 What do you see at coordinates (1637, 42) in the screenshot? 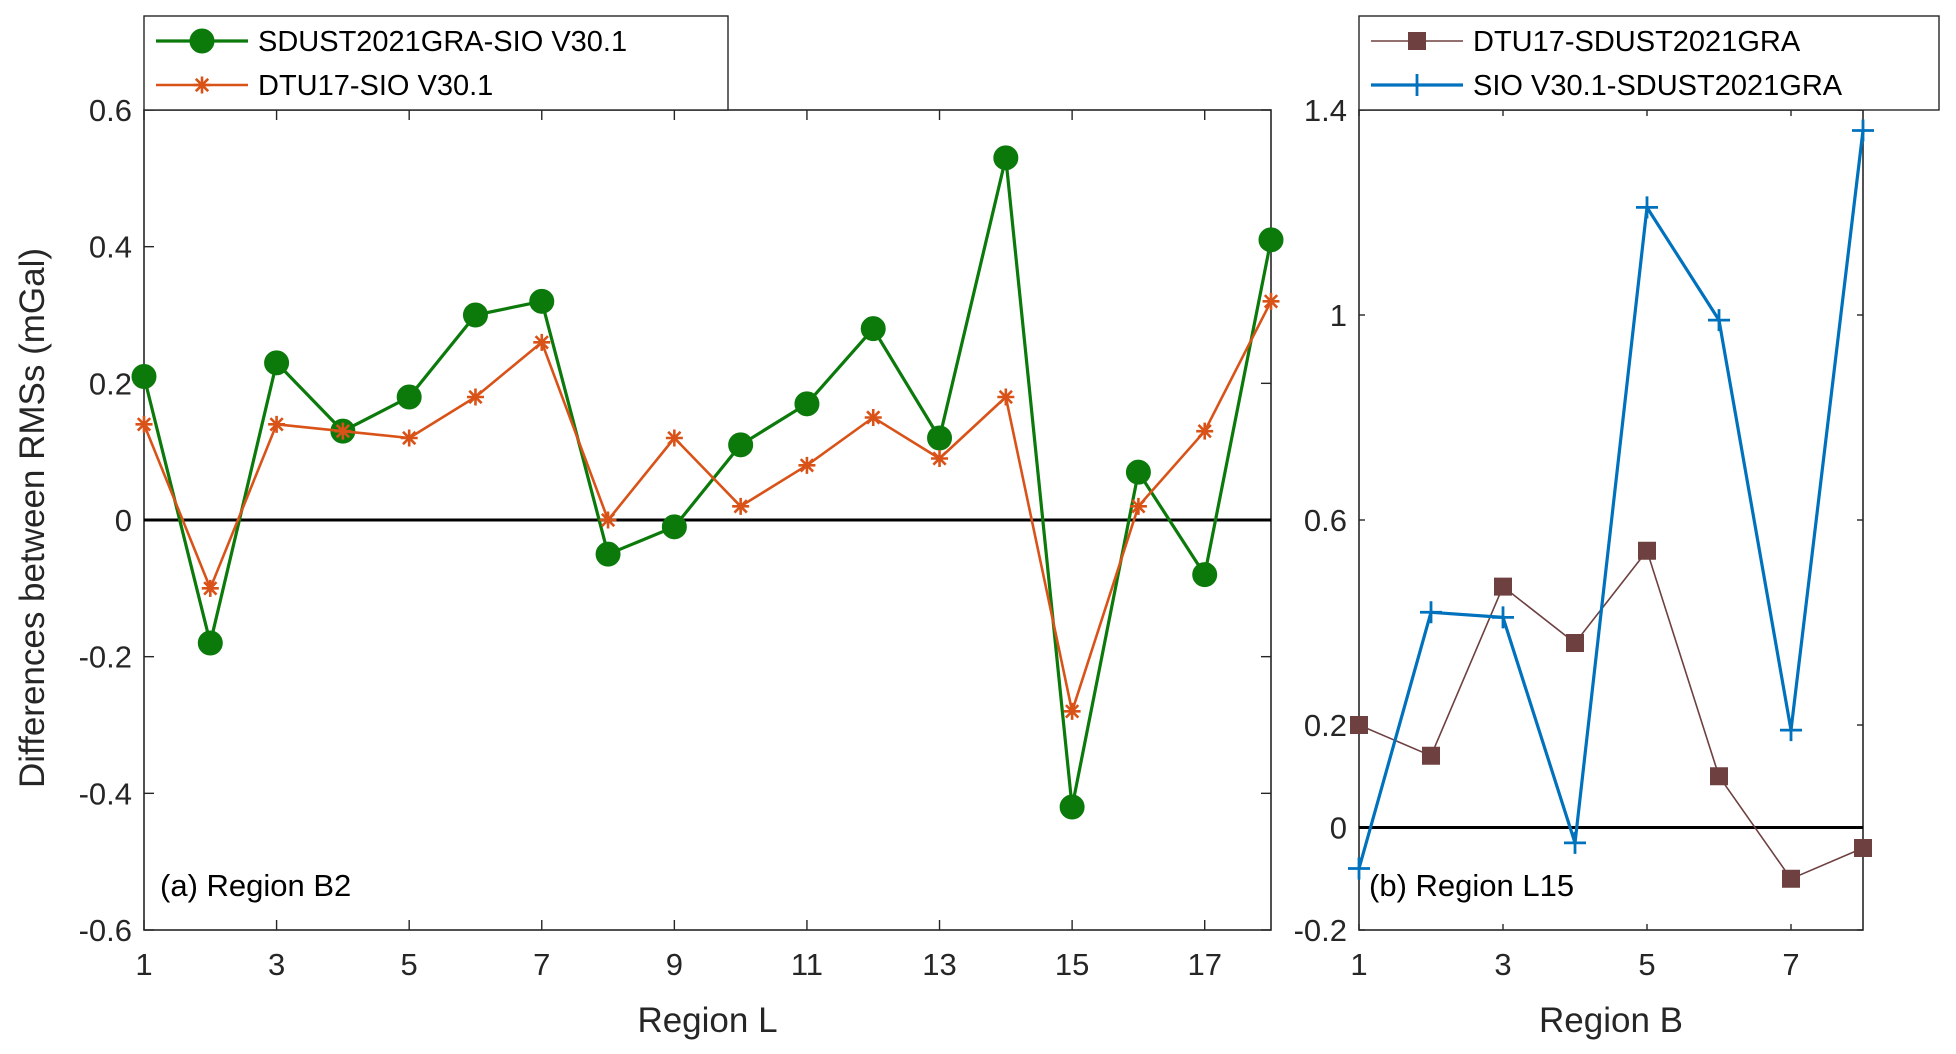
I see `legend-label: DTU17-SDUST2021GRA` at bounding box center [1637, 42].